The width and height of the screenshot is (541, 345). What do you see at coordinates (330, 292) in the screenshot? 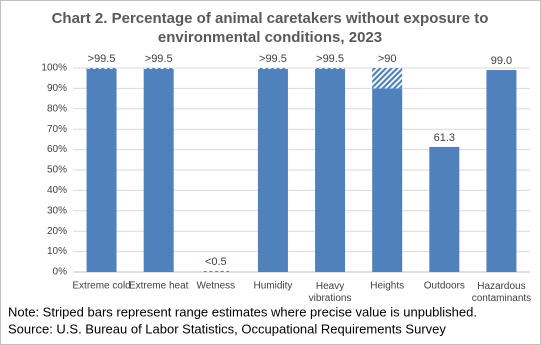
I see `x-tick-label: Heavy vibrations` at bounding box center [330, 292].